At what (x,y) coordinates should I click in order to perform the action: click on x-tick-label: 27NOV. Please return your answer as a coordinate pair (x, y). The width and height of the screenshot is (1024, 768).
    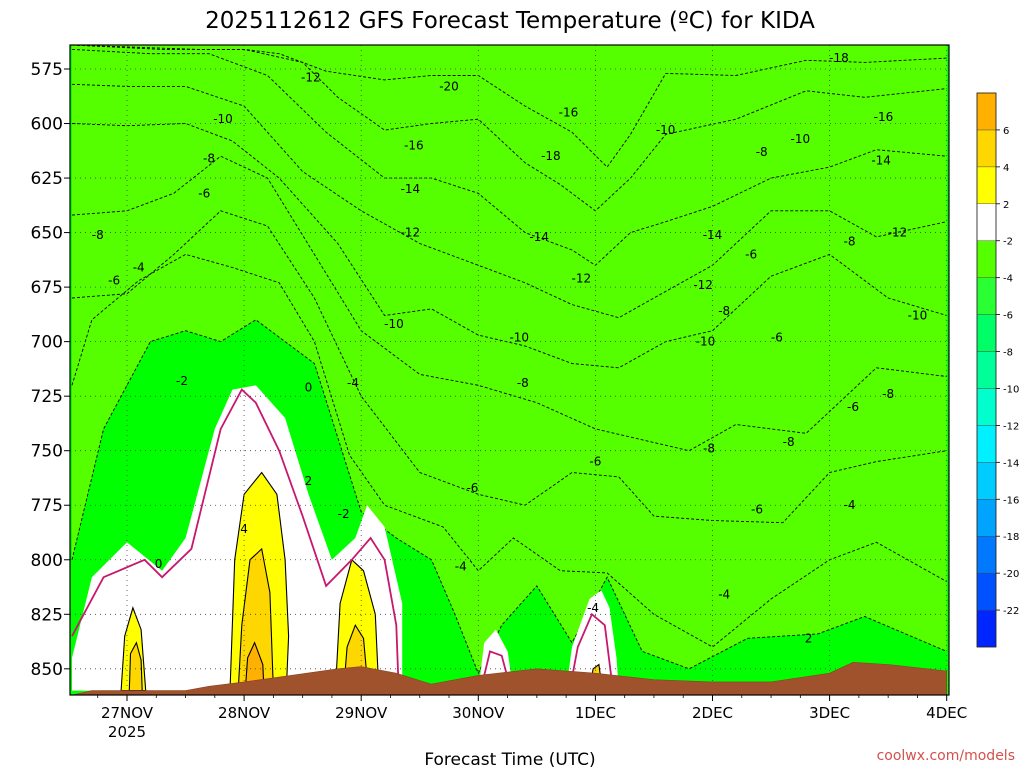
    Looking at the image, I should click on (127, 713).